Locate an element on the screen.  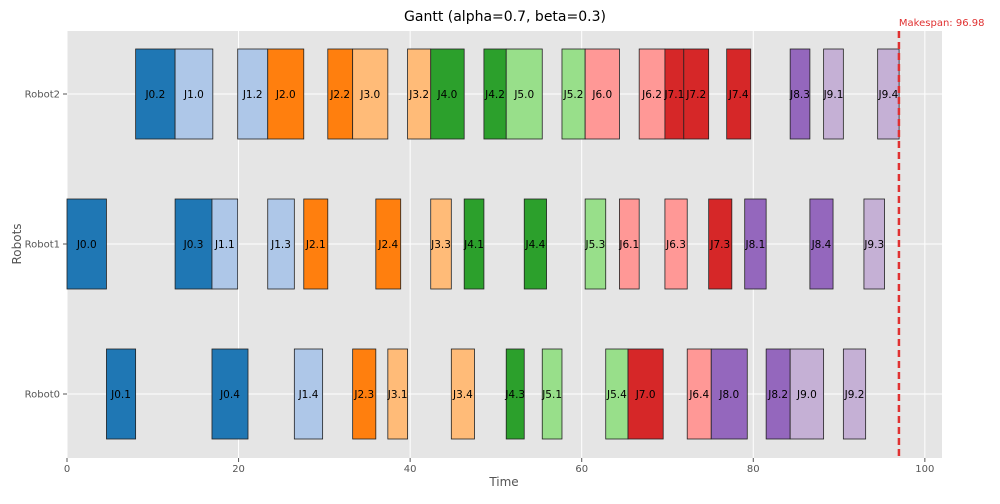
task-label: J6.2 is located at coordinates (651, 95).